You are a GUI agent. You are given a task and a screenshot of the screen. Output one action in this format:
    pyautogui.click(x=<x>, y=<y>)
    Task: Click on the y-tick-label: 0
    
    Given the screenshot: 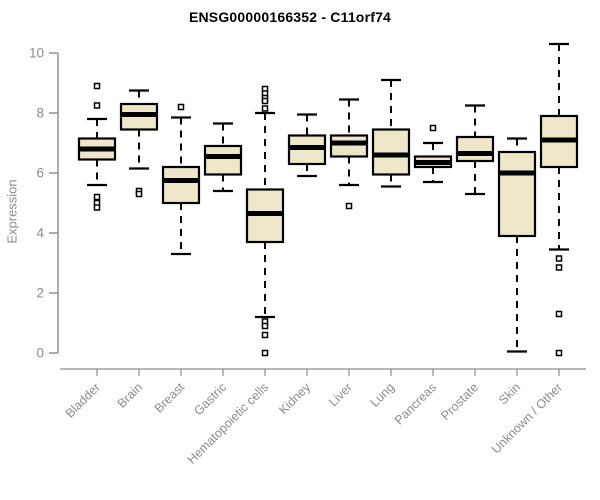 What is the action you would take?
    pyautogui.click(x=40, y=353)
    